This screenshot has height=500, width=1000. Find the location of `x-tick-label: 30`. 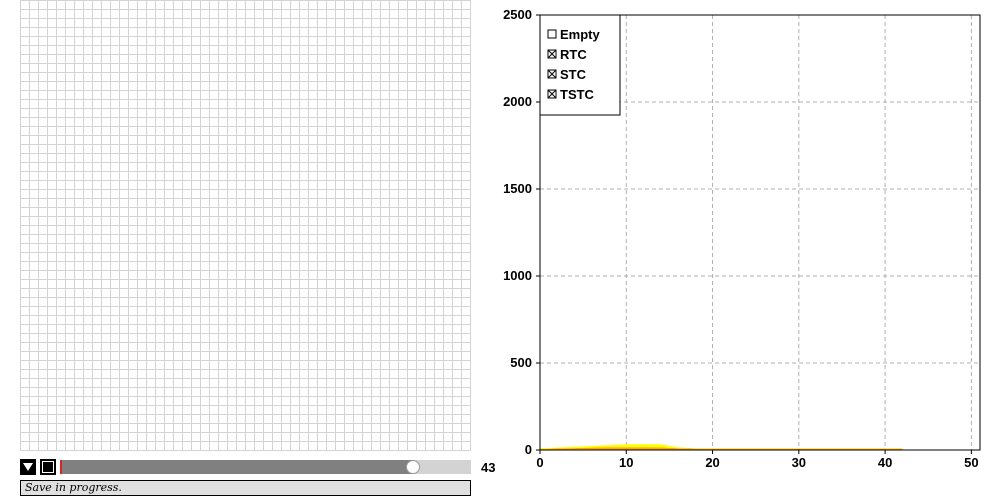

x-tick-label: 30 is located at coordinates (799, 462).